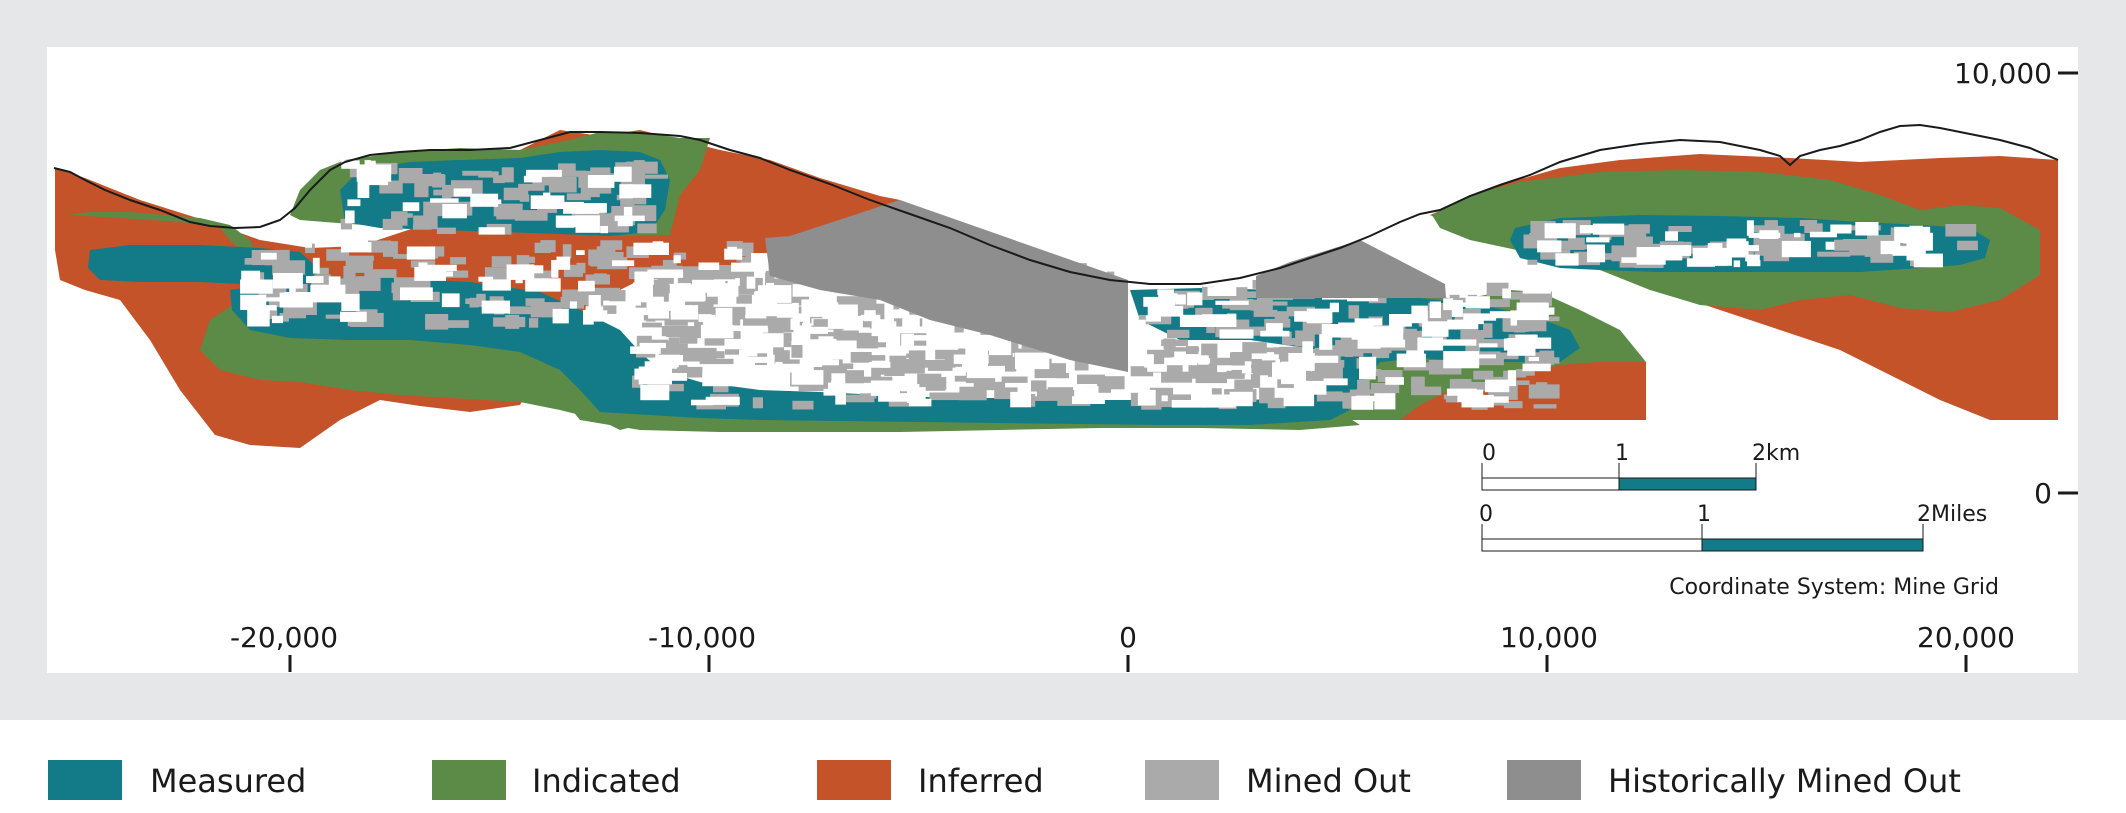 The image size is (2126, 813). I want to click on scale-bar-miles: 0 1 2Miles, so click(1733, 527).